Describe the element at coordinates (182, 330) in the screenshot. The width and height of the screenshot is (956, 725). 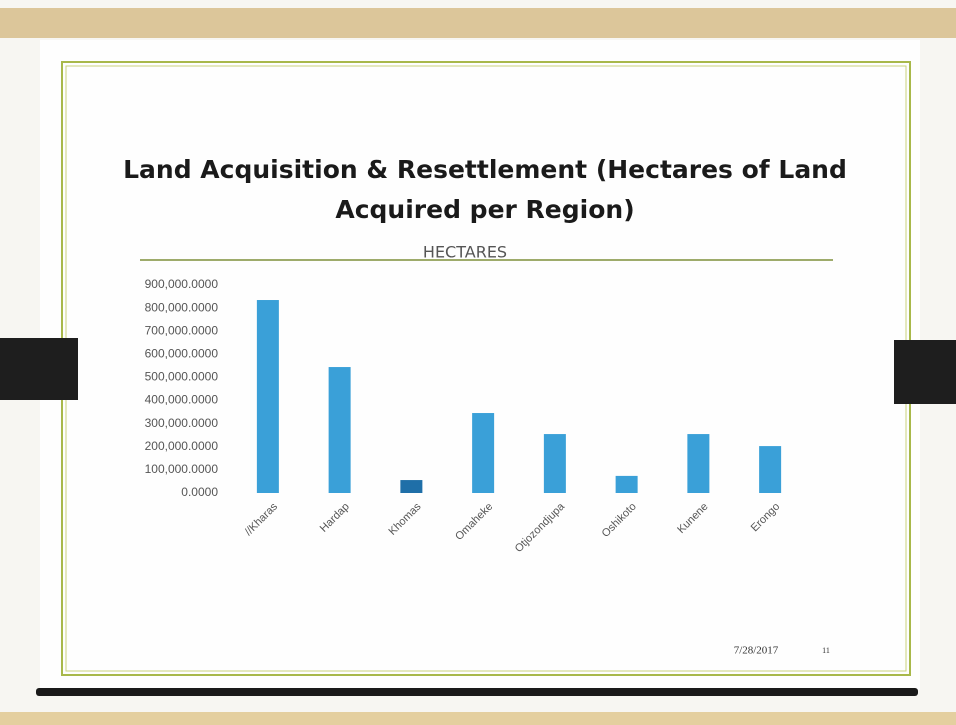
I see `y-tick-label: 700,000.0000` at that location.